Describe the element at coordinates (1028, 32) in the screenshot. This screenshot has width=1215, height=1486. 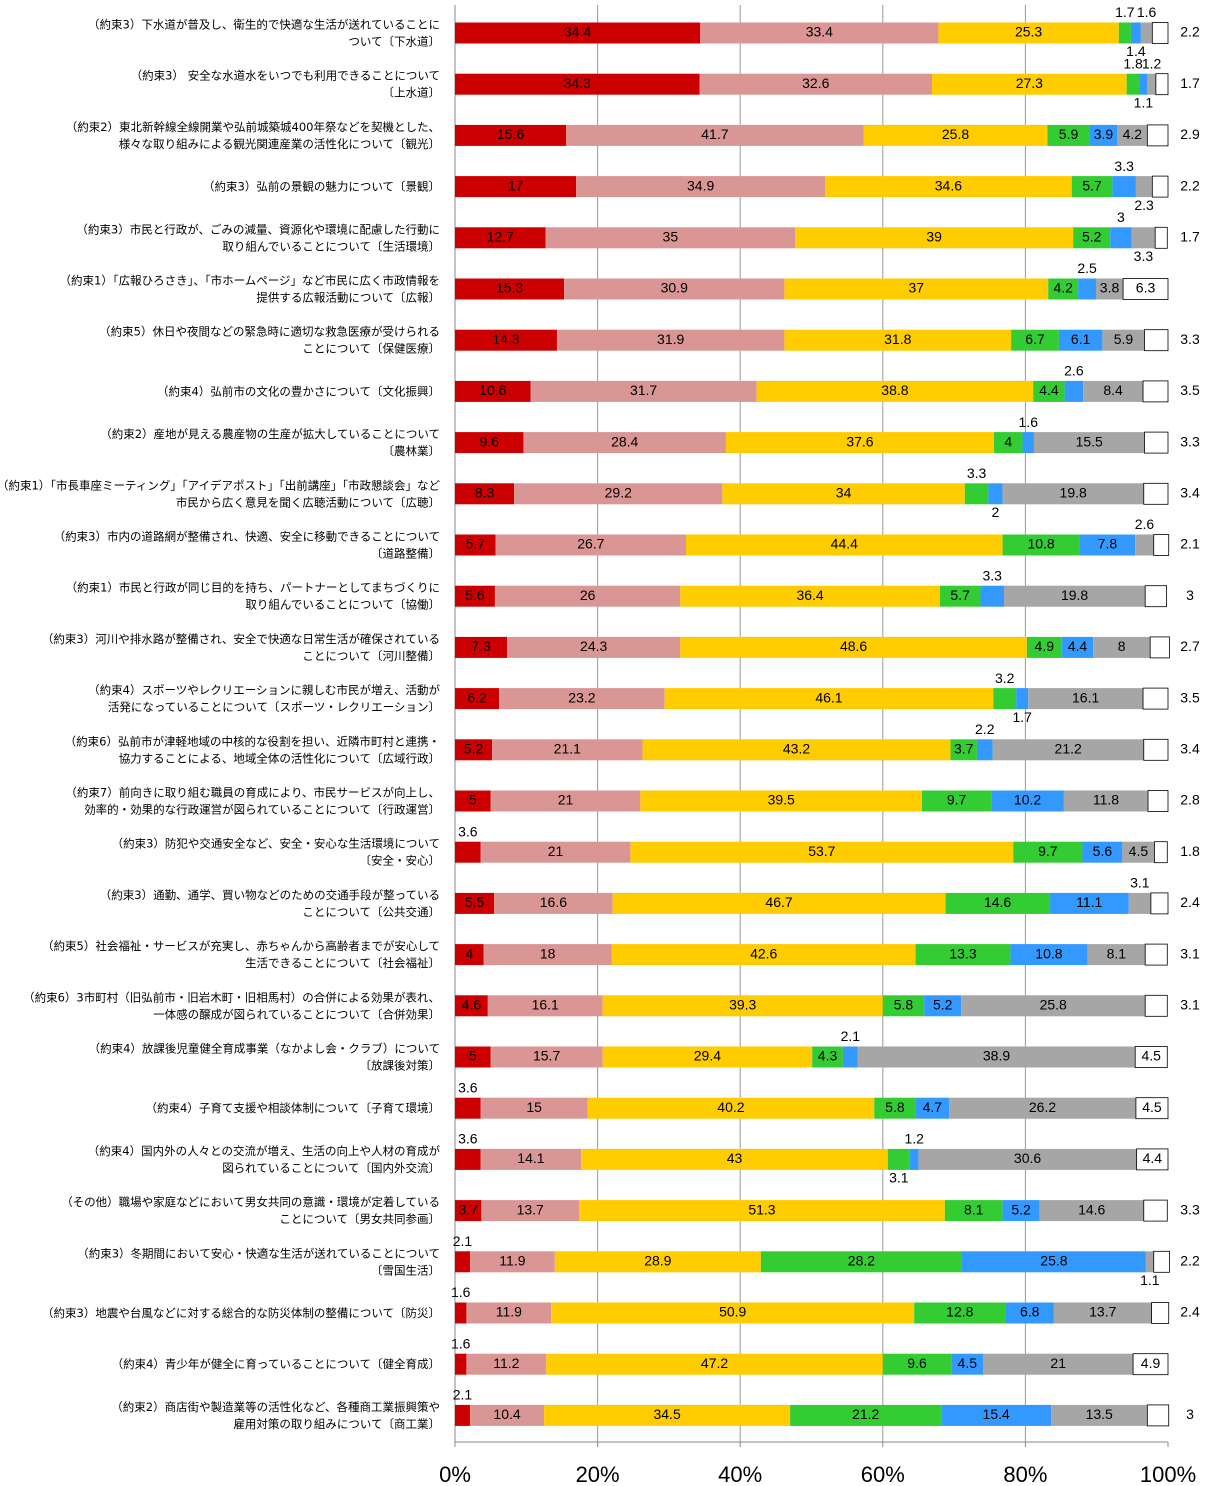
I see `value-label: 25.3` at that location.